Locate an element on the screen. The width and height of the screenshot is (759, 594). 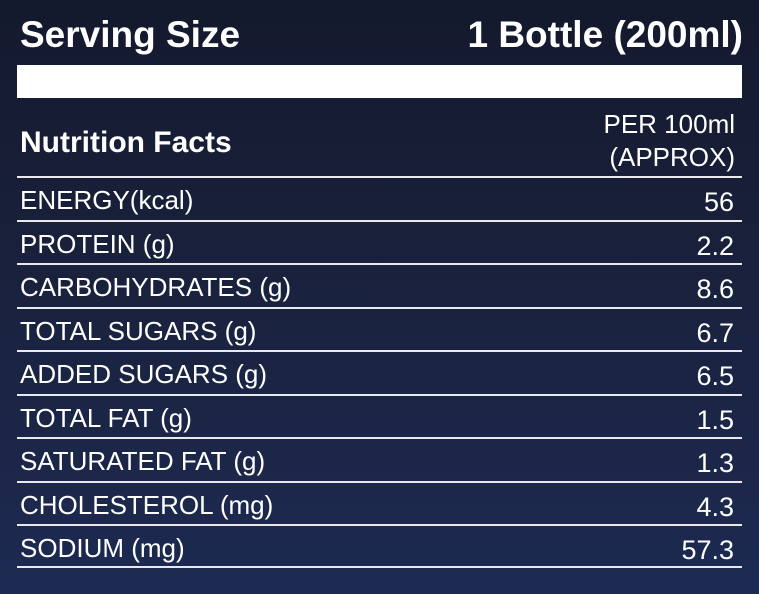
per-100ml-line1: PER 100ml is located at coordinates (669, 124).